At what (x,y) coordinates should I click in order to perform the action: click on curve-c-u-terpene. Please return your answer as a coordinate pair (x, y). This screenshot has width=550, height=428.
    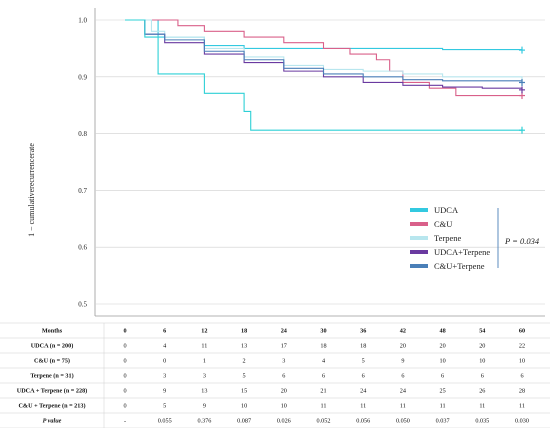
    Looking at the image, I should click on (324, 51).